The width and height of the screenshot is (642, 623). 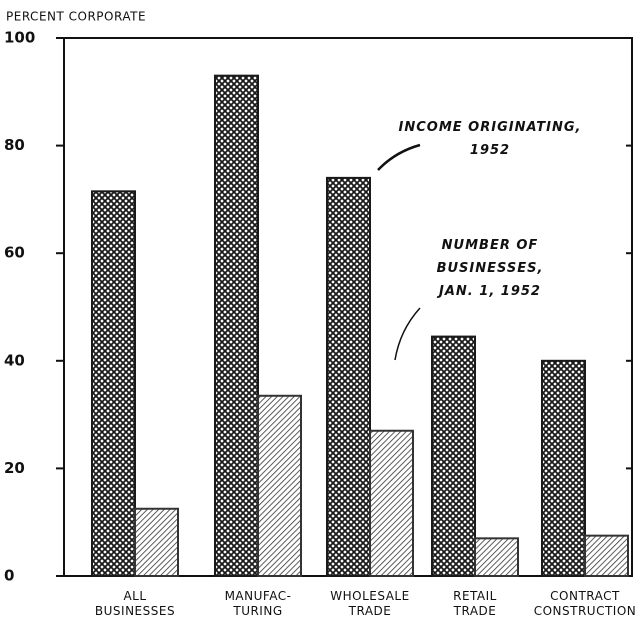 I want to click on x-tick-label: MANUFAC-TURING, so click(x=258, y=603).